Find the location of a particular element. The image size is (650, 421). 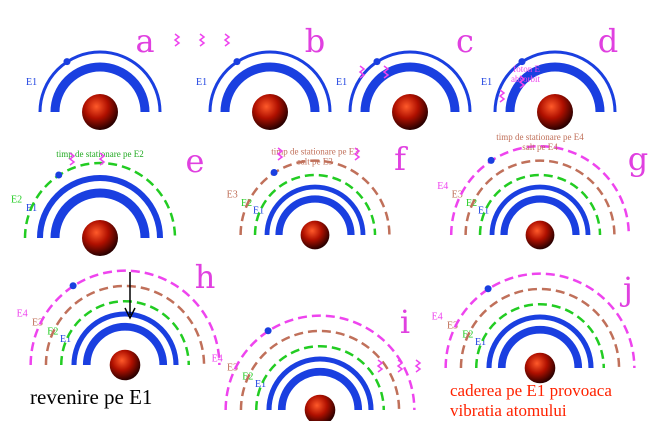

panel-letter: b is located at coordinates (315, 41).